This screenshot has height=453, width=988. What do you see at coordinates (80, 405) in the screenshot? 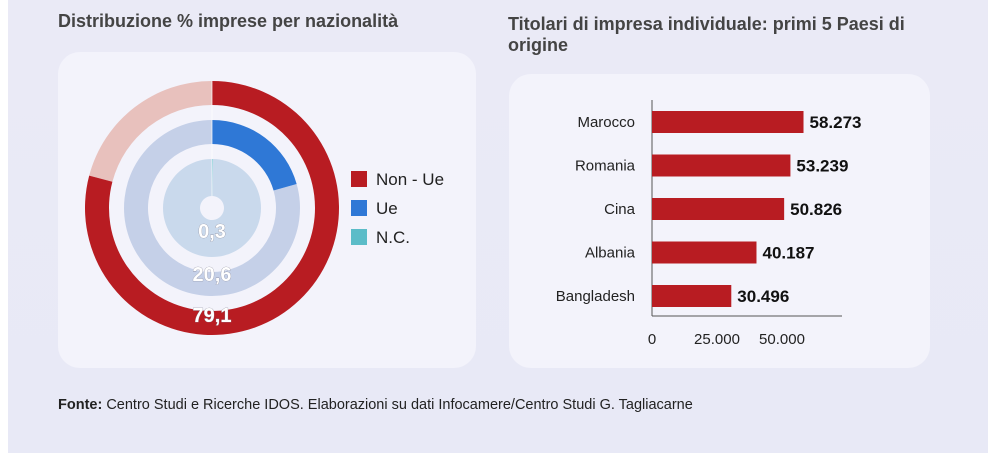
I see `source-label: Fonte:` at bounding box center [80, 405].